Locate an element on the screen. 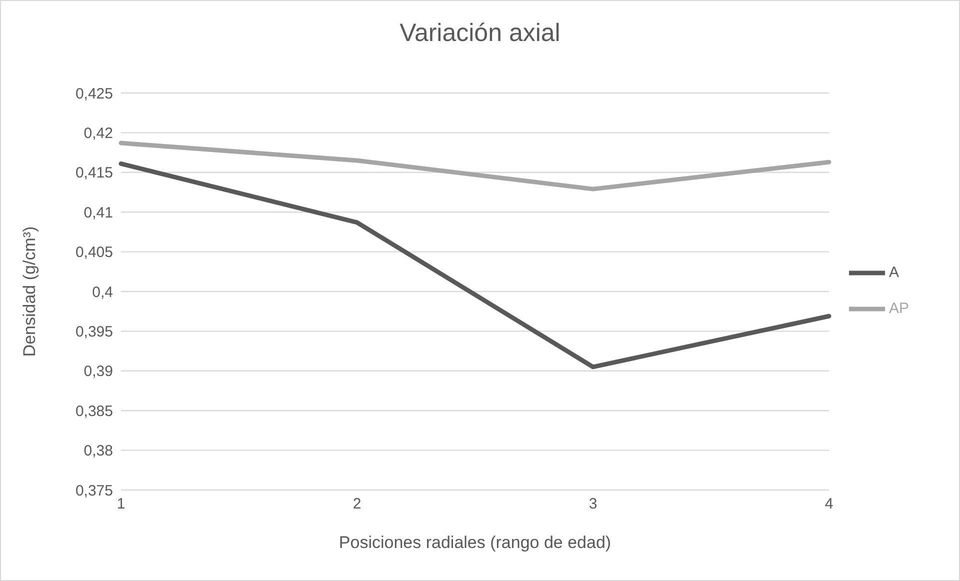 The image size is (960, 581). y-tick-label: 0,39 is located at coordinates (98, 371).